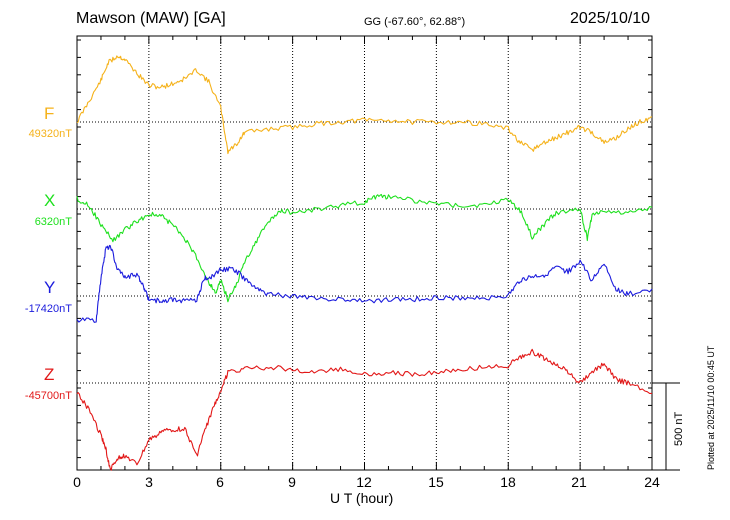 This screenshot has width=730, height=520. Describe the element at coordinates (362, 498) in the screenshot. I see `x-axis-label: U T (hour)` at that location.